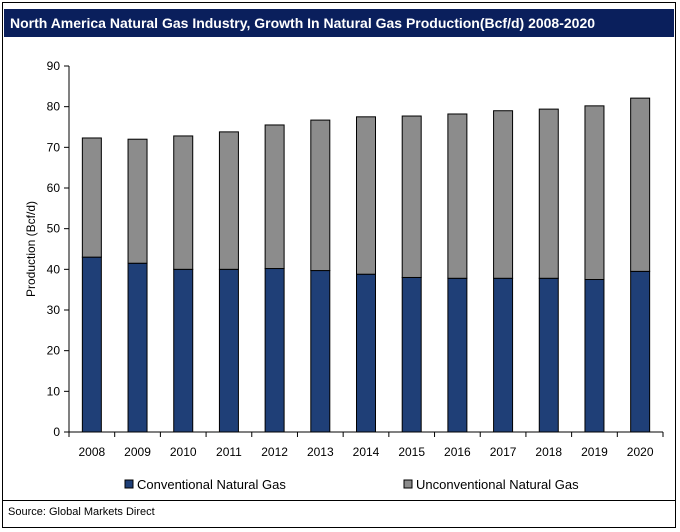  What do you see at coordinates (229, 452) in the screenshot?
I see `x-tick-label: 2011` at bounding box center [229, 452].